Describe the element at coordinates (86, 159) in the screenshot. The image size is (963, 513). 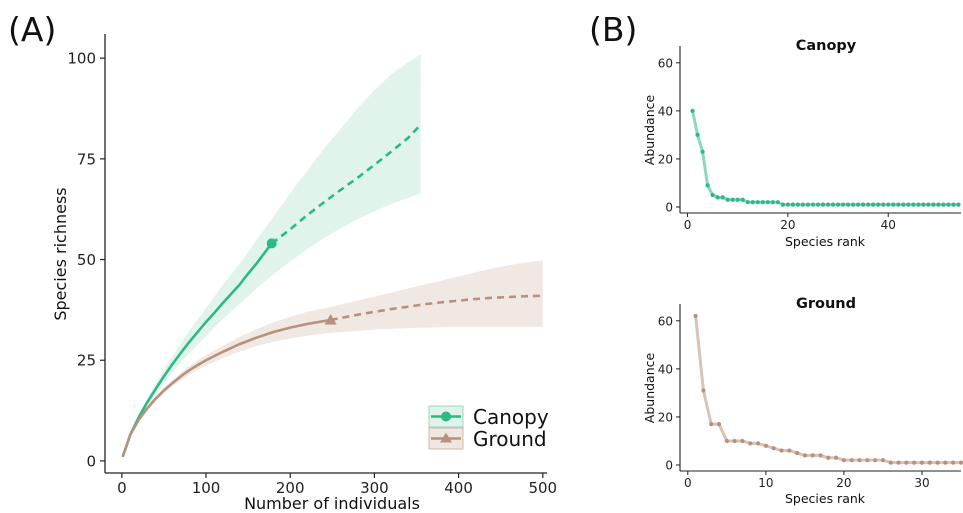
I see `y-tick-label: 75` at that location.